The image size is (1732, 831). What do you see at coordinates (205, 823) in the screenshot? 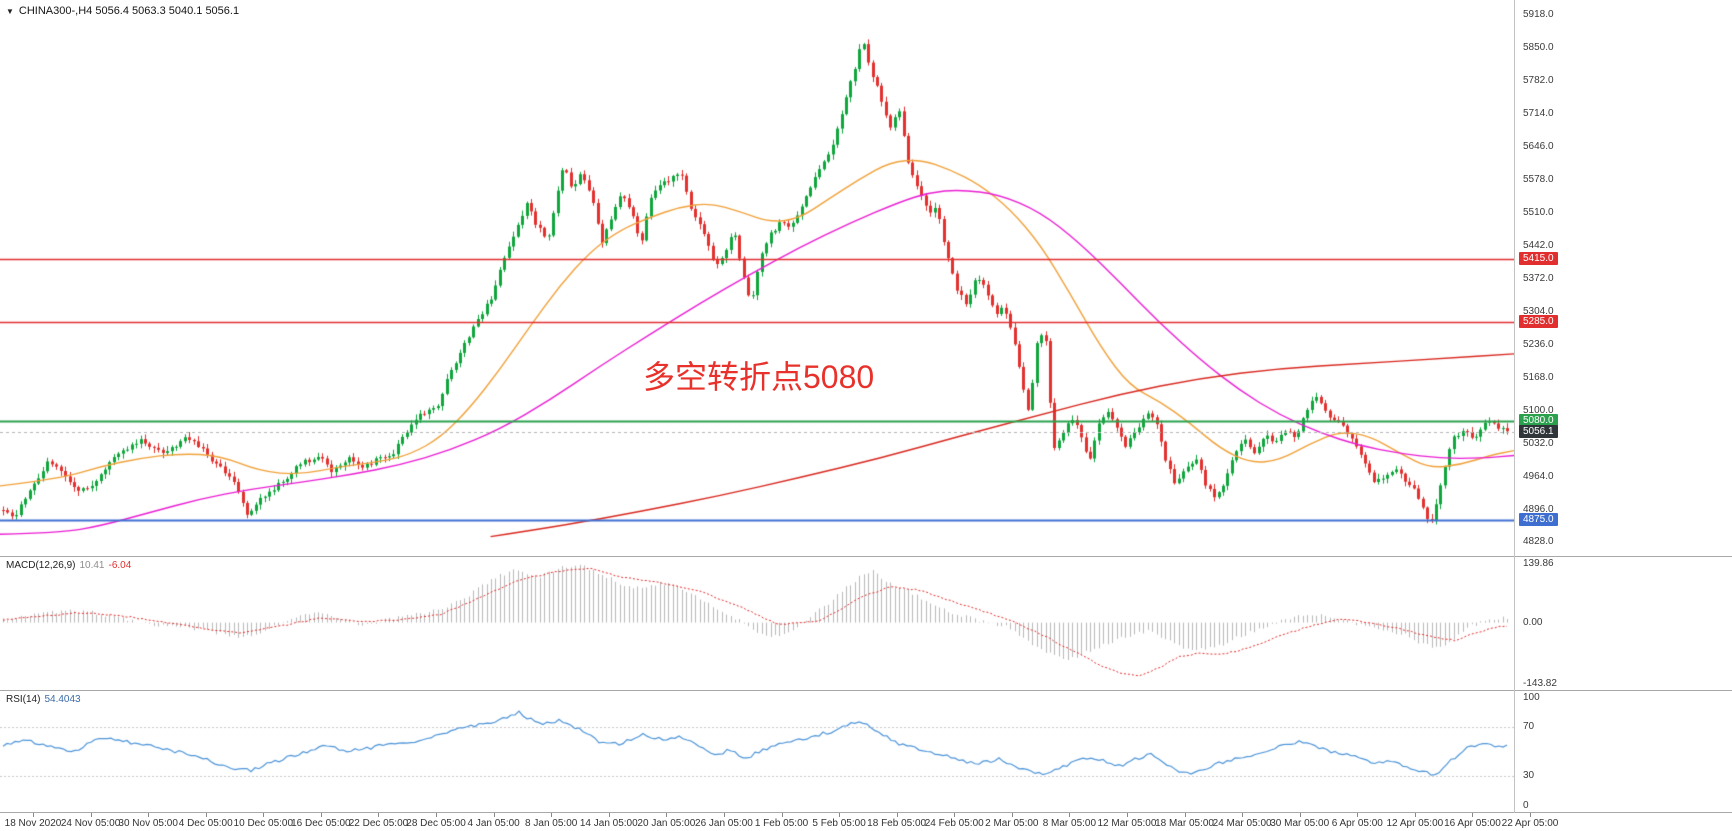
I see `time-label: 4 Dec 05:00` at bounding box center [205, 823].